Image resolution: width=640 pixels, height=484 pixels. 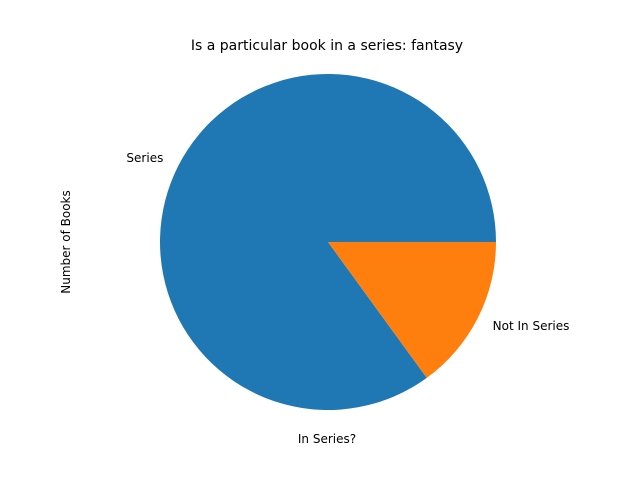 What do you see at coordinates (531, 326) in the screenshot?
I see `slice-label-not-in-series: Not In Series` at bounding box center [531, 326].